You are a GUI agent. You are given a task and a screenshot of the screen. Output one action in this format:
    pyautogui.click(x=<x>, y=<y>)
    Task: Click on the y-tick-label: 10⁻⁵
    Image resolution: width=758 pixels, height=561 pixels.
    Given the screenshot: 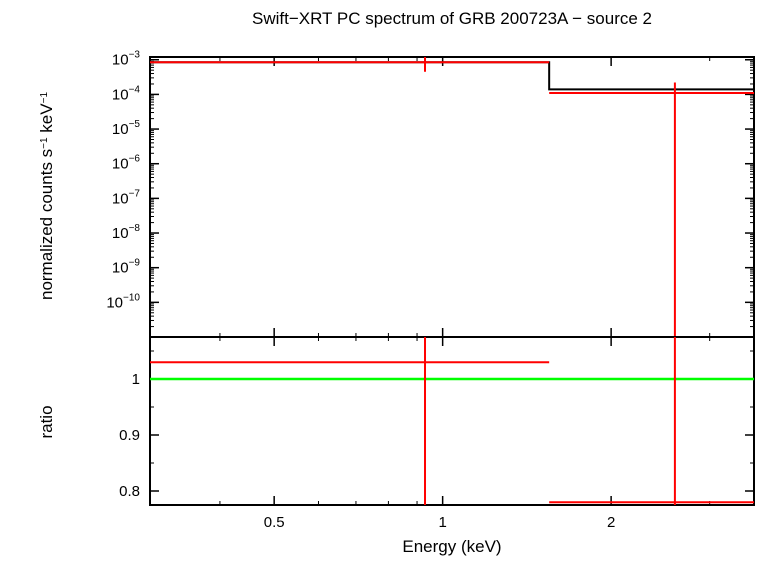 What is the action you would take?
    pyautogui.click(x=126, y=128)
    